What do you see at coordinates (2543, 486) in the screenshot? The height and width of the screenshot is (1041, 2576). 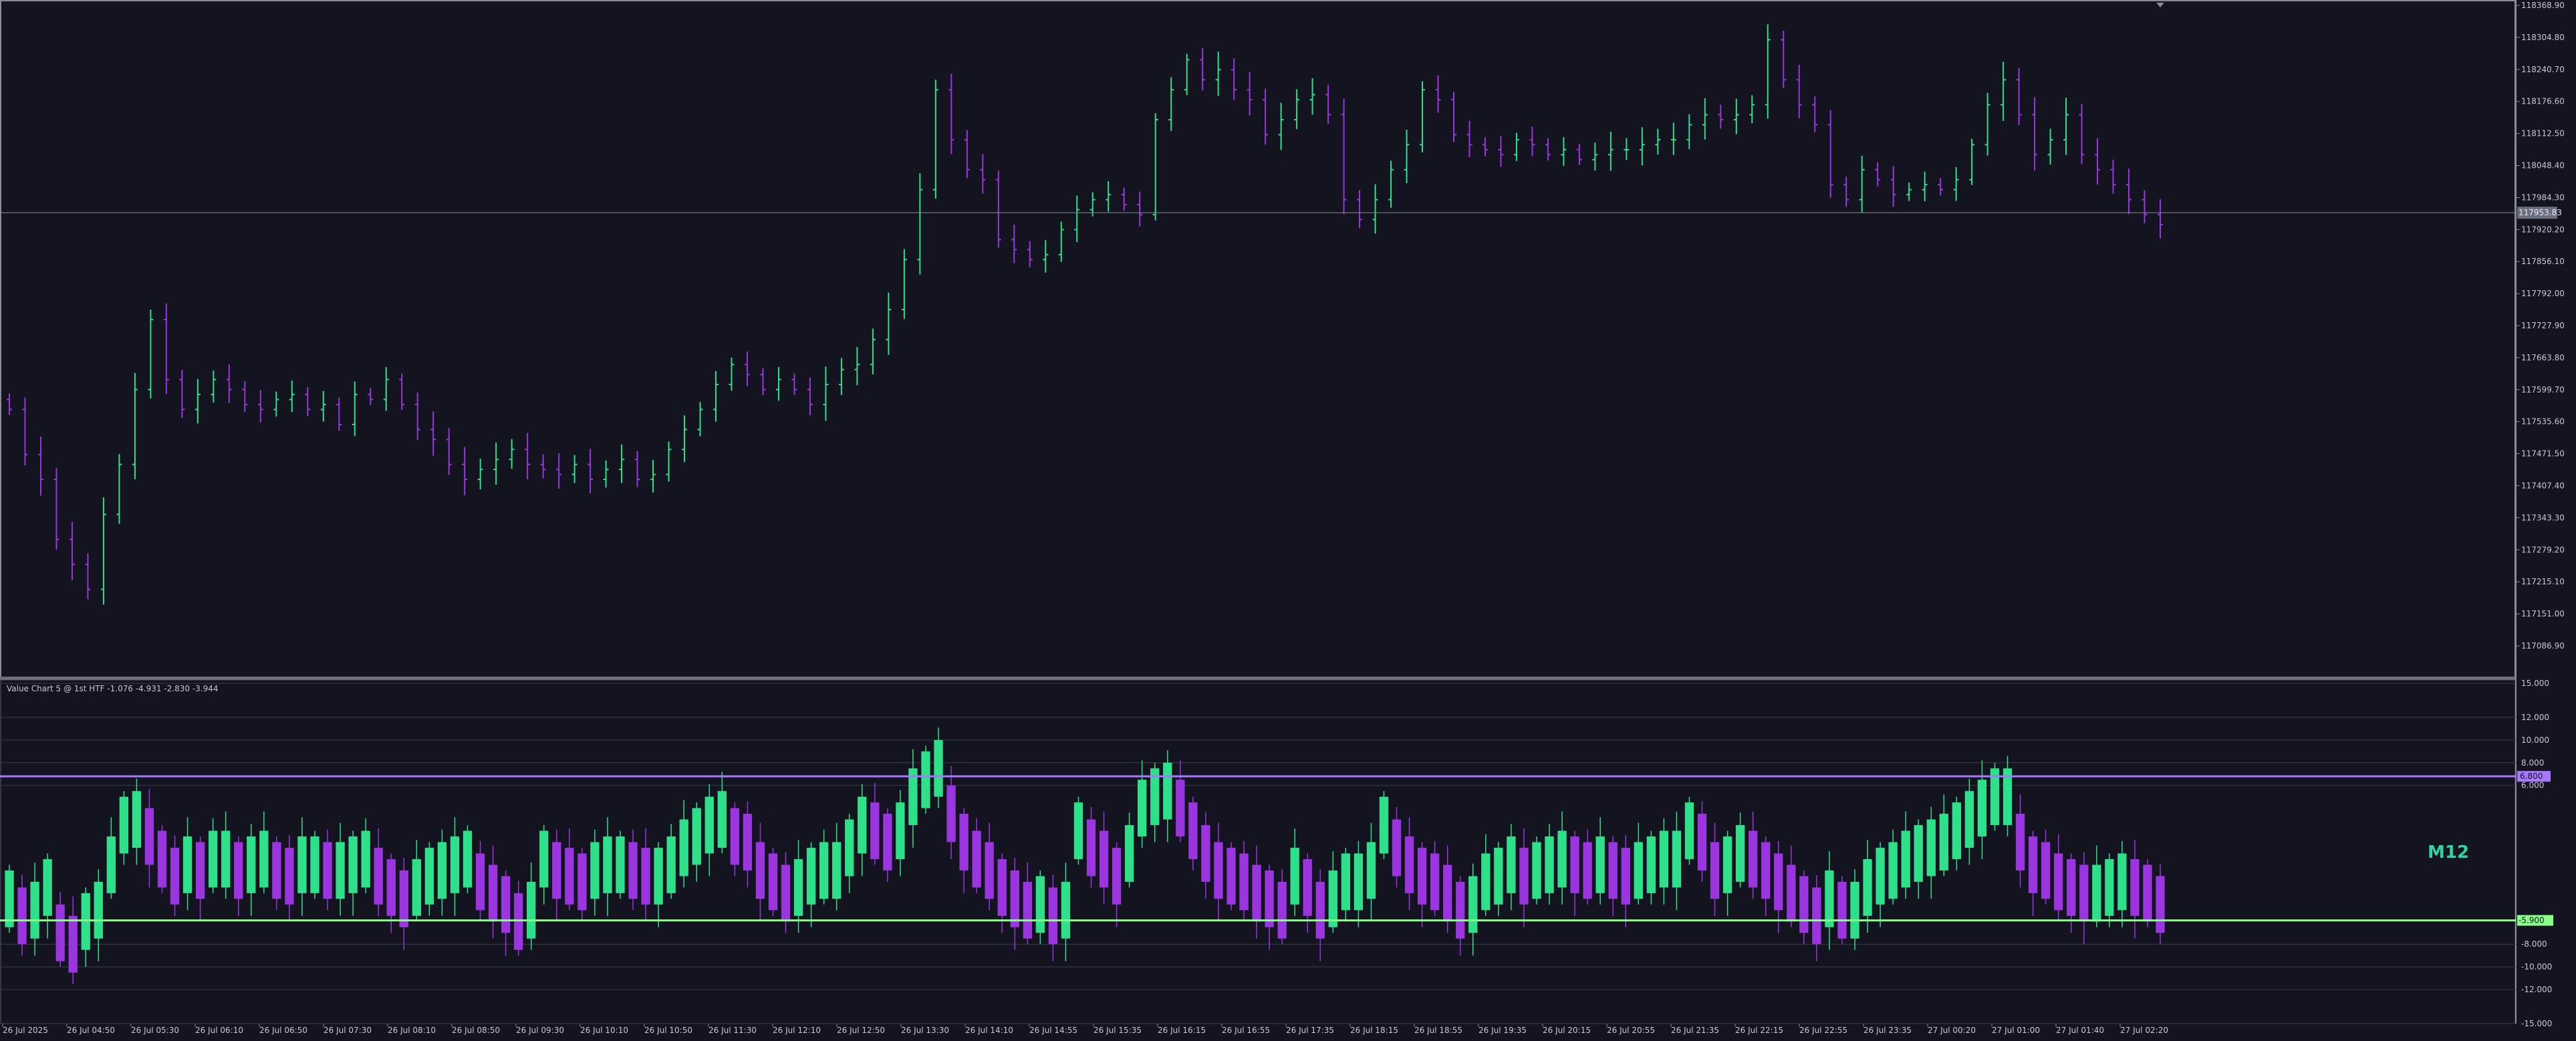 I see `price-axis-label: 117407.40` at bounding box center [2543, 486].